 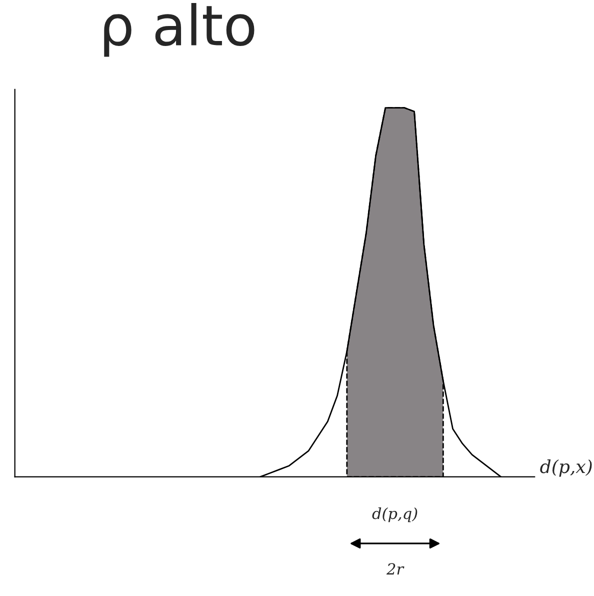 I want to click on chart-title: ρ alto, so click(x=179, y=29).